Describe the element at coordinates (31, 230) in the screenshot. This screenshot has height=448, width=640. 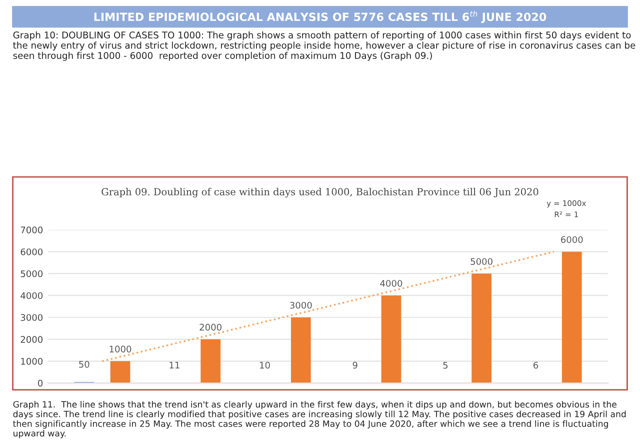
I see `y-tick-label: 7000` at that location.